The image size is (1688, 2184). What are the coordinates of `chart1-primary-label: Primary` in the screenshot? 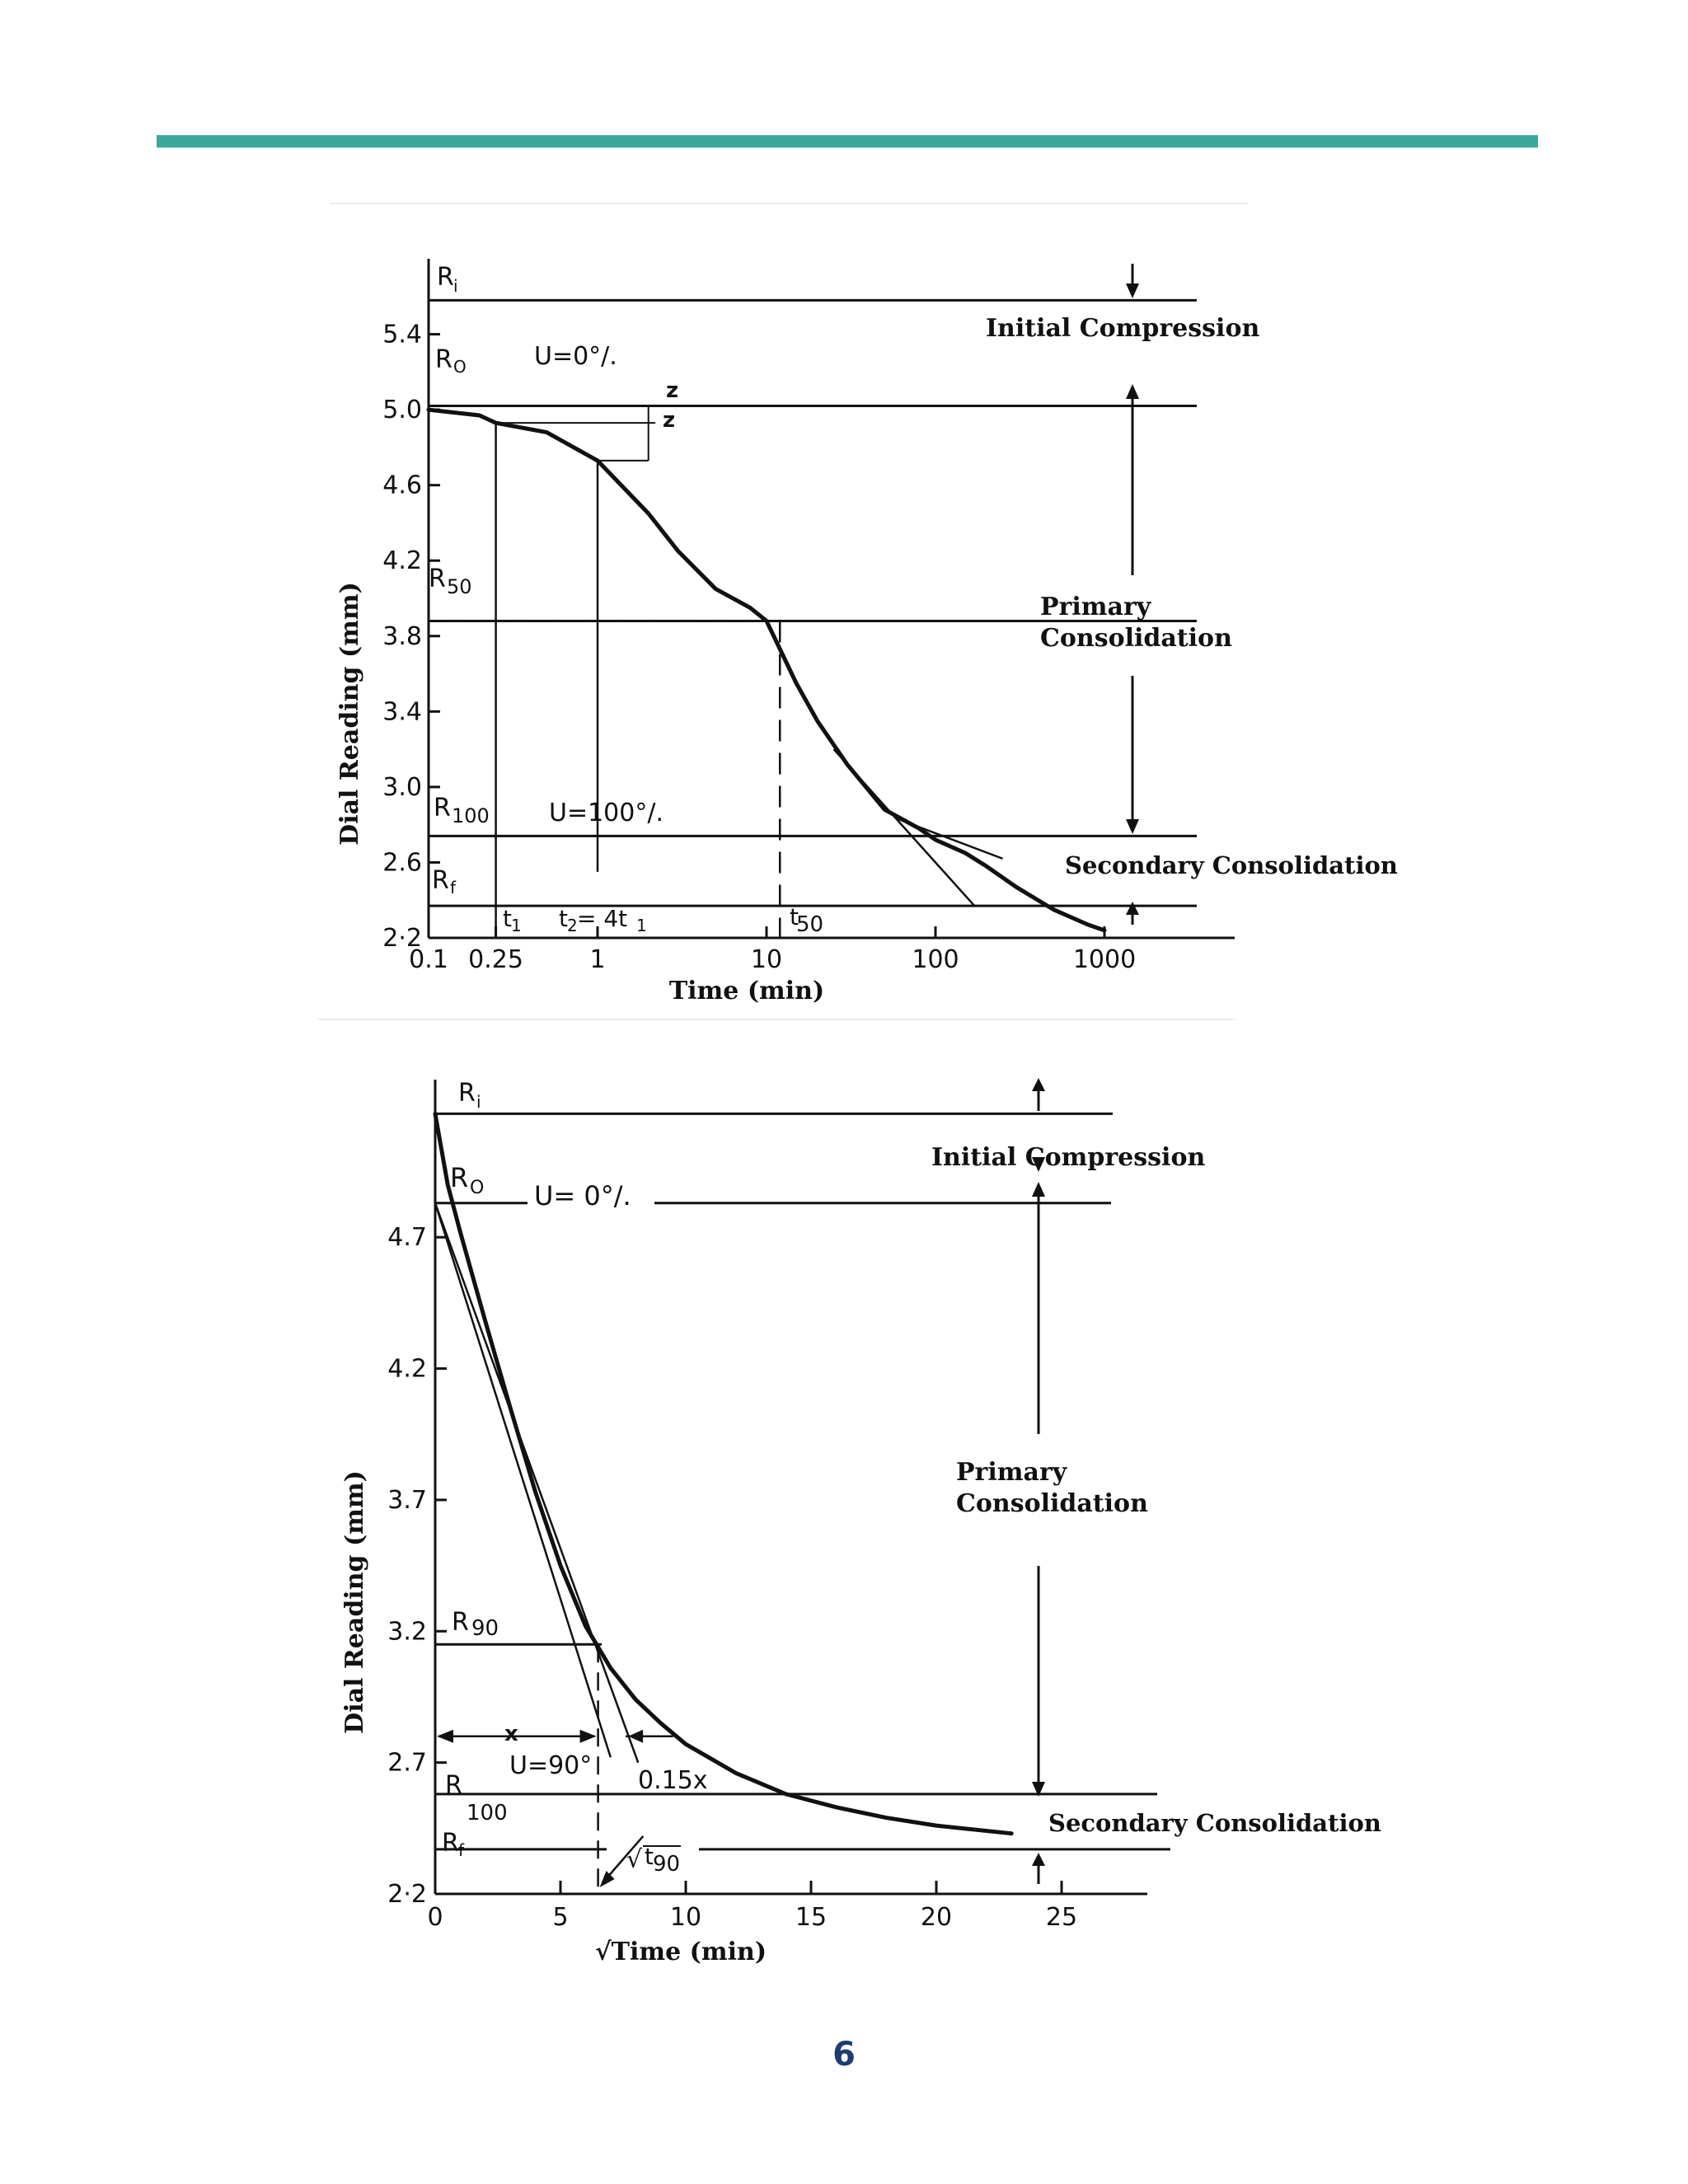 It's located at (1096, 607).